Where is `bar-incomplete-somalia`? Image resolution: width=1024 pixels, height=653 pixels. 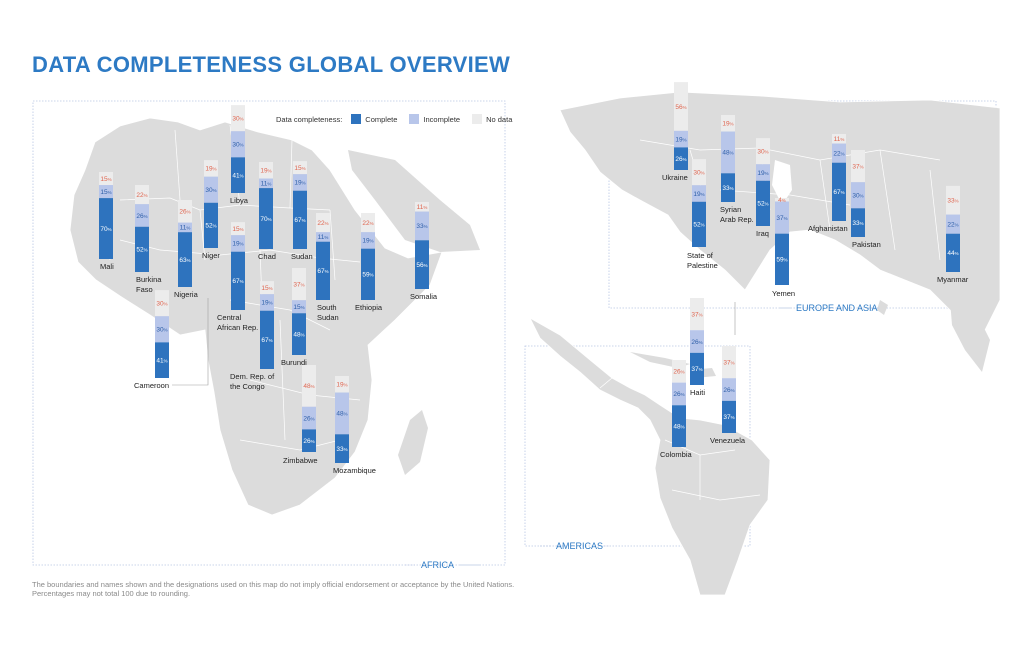 bar-incomplete-somalia is located at coordinates (422, 226).